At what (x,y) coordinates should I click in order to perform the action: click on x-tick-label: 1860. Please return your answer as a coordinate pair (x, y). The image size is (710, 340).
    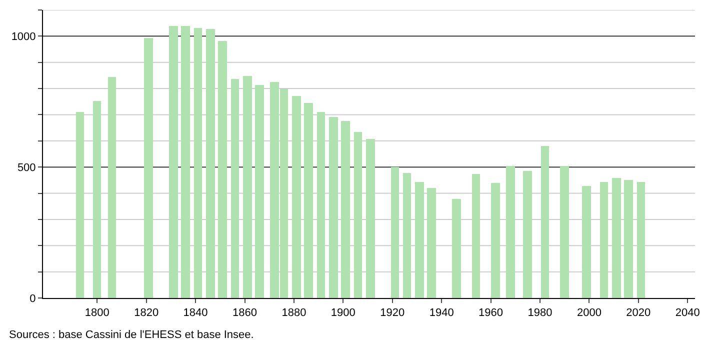
    Looking at the image, I should click on (244, 313).